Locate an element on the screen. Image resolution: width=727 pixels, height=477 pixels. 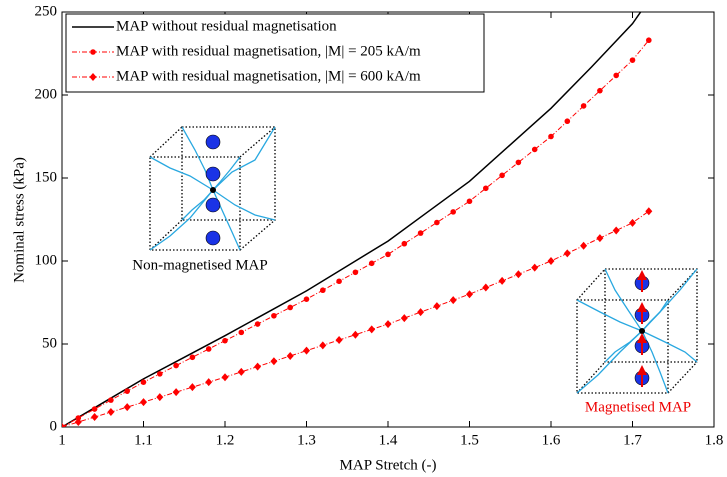
annotation: Non-magnetised MAP is located at coordinates (199, 265).